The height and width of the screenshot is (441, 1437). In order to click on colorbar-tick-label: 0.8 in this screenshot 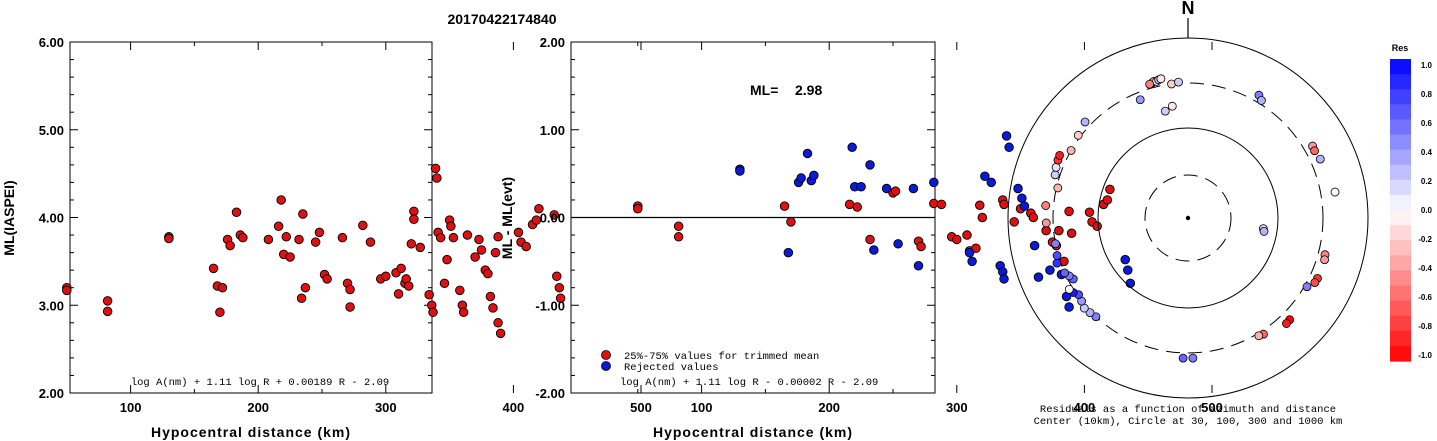, I will do `click(1427, 94)`.